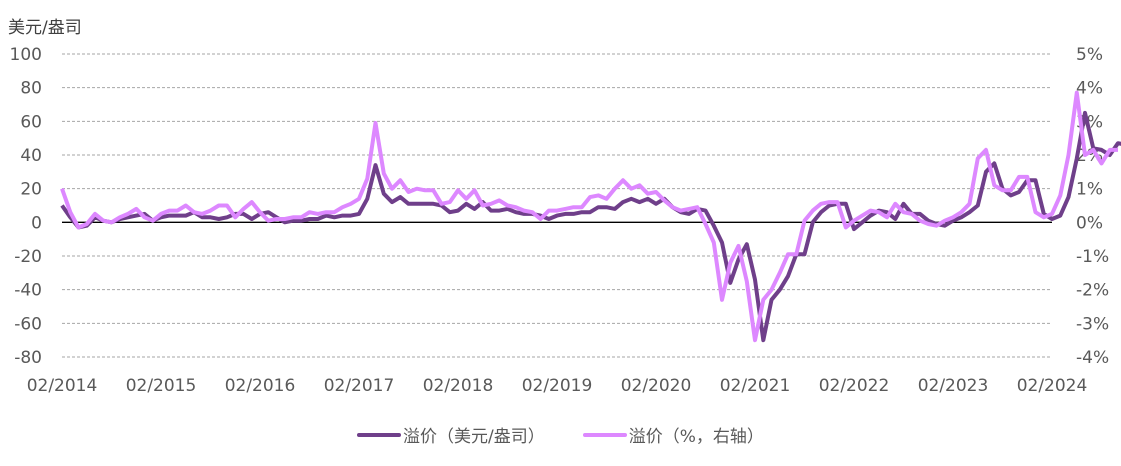 The height and width of the screenshot is (466, 1121). Describe the element at coordinates (1092, 206) in the screenshot. I see `right-y-axis: 5%4%3%2%1%0%-1%-2%-3%-4%` at that location.